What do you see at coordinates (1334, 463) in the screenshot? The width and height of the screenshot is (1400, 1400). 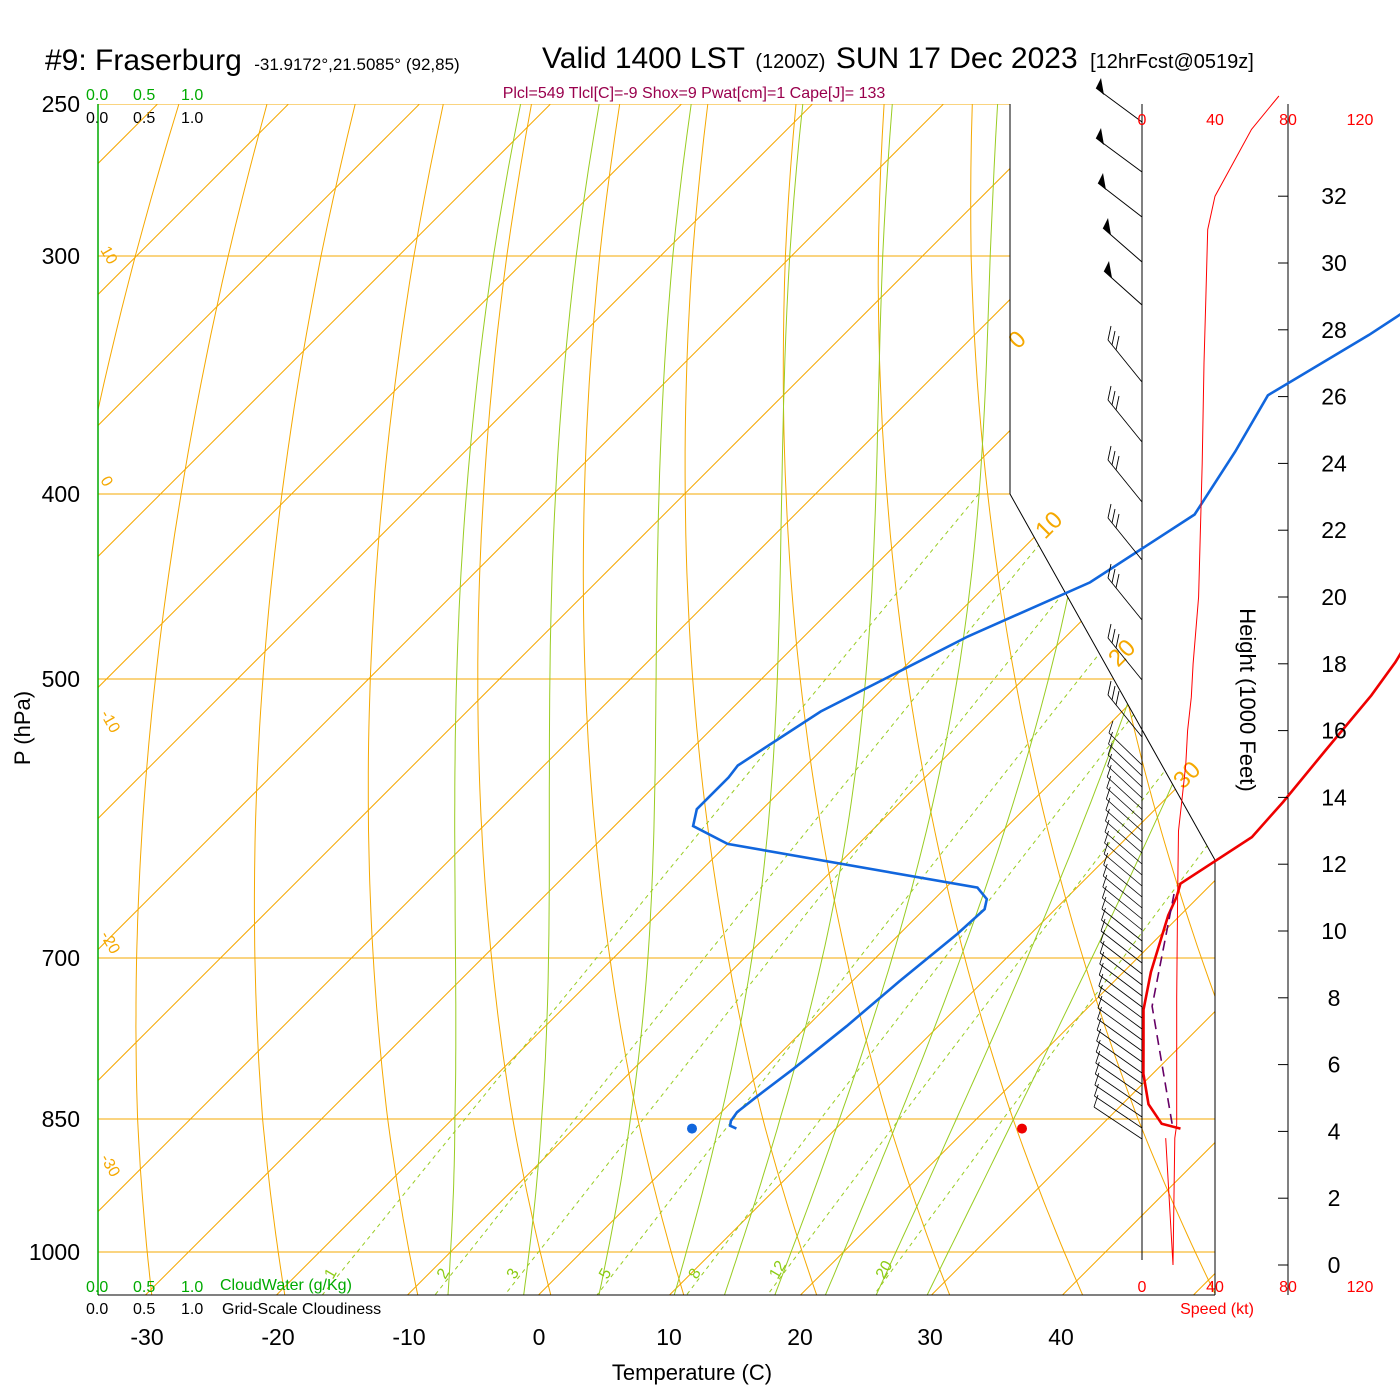 I see `height-tick-label: 24` at bounding box center [1334, 463].